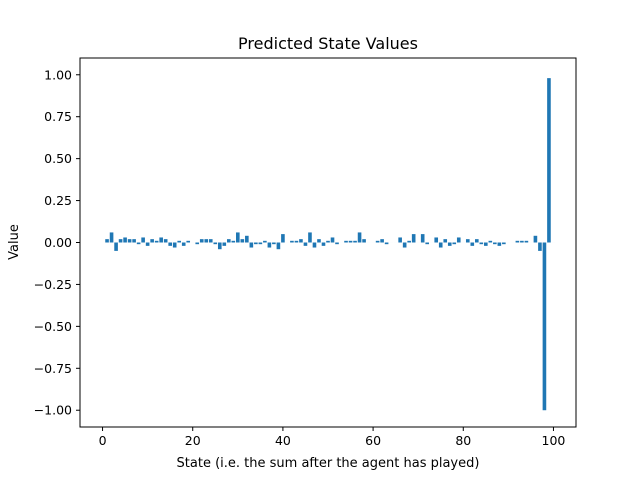 The image size is (640, 480). I want to click on y-tick-label-2: −0.50, so click(53, 326).